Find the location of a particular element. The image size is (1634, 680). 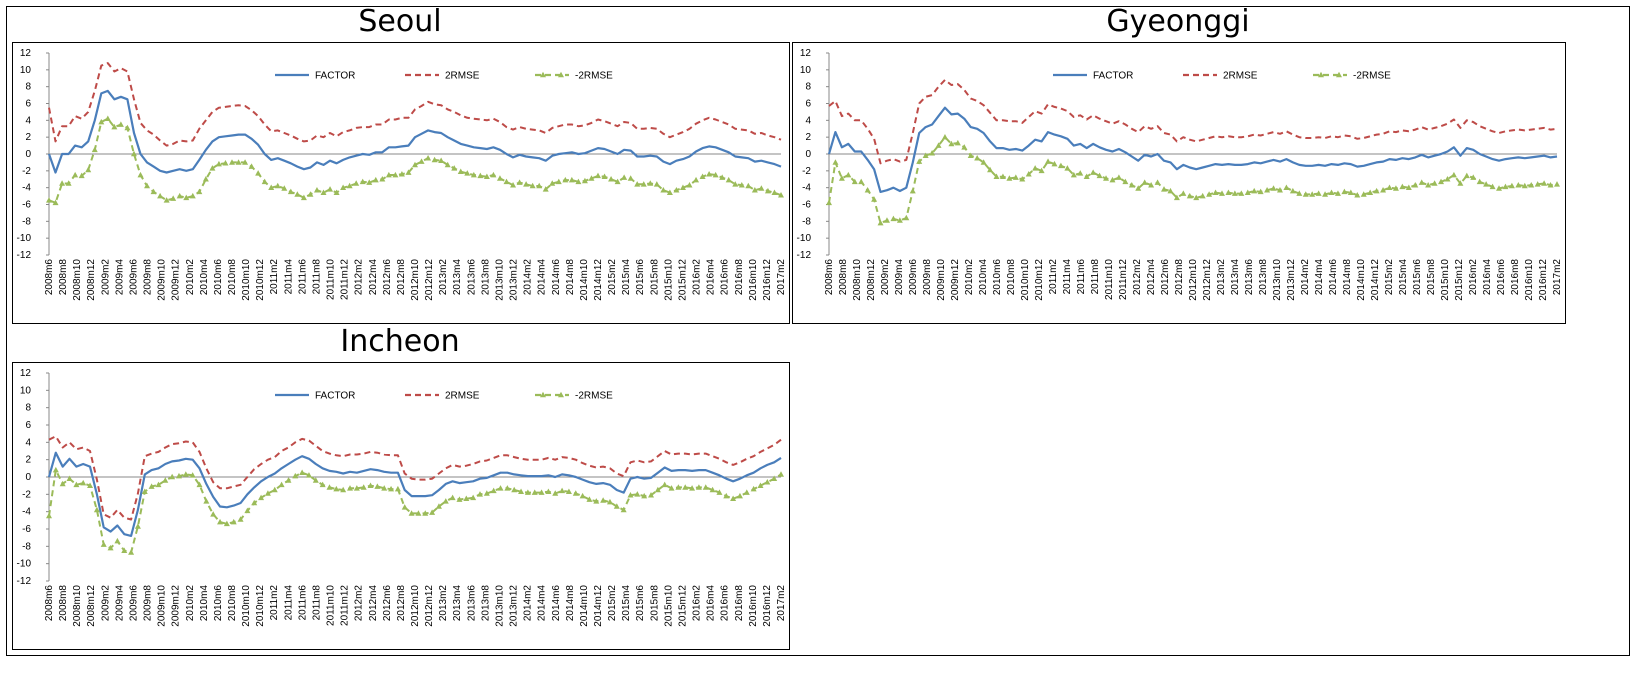

x-tick-label: 2017m2 is located at coordinates (1557, 277).